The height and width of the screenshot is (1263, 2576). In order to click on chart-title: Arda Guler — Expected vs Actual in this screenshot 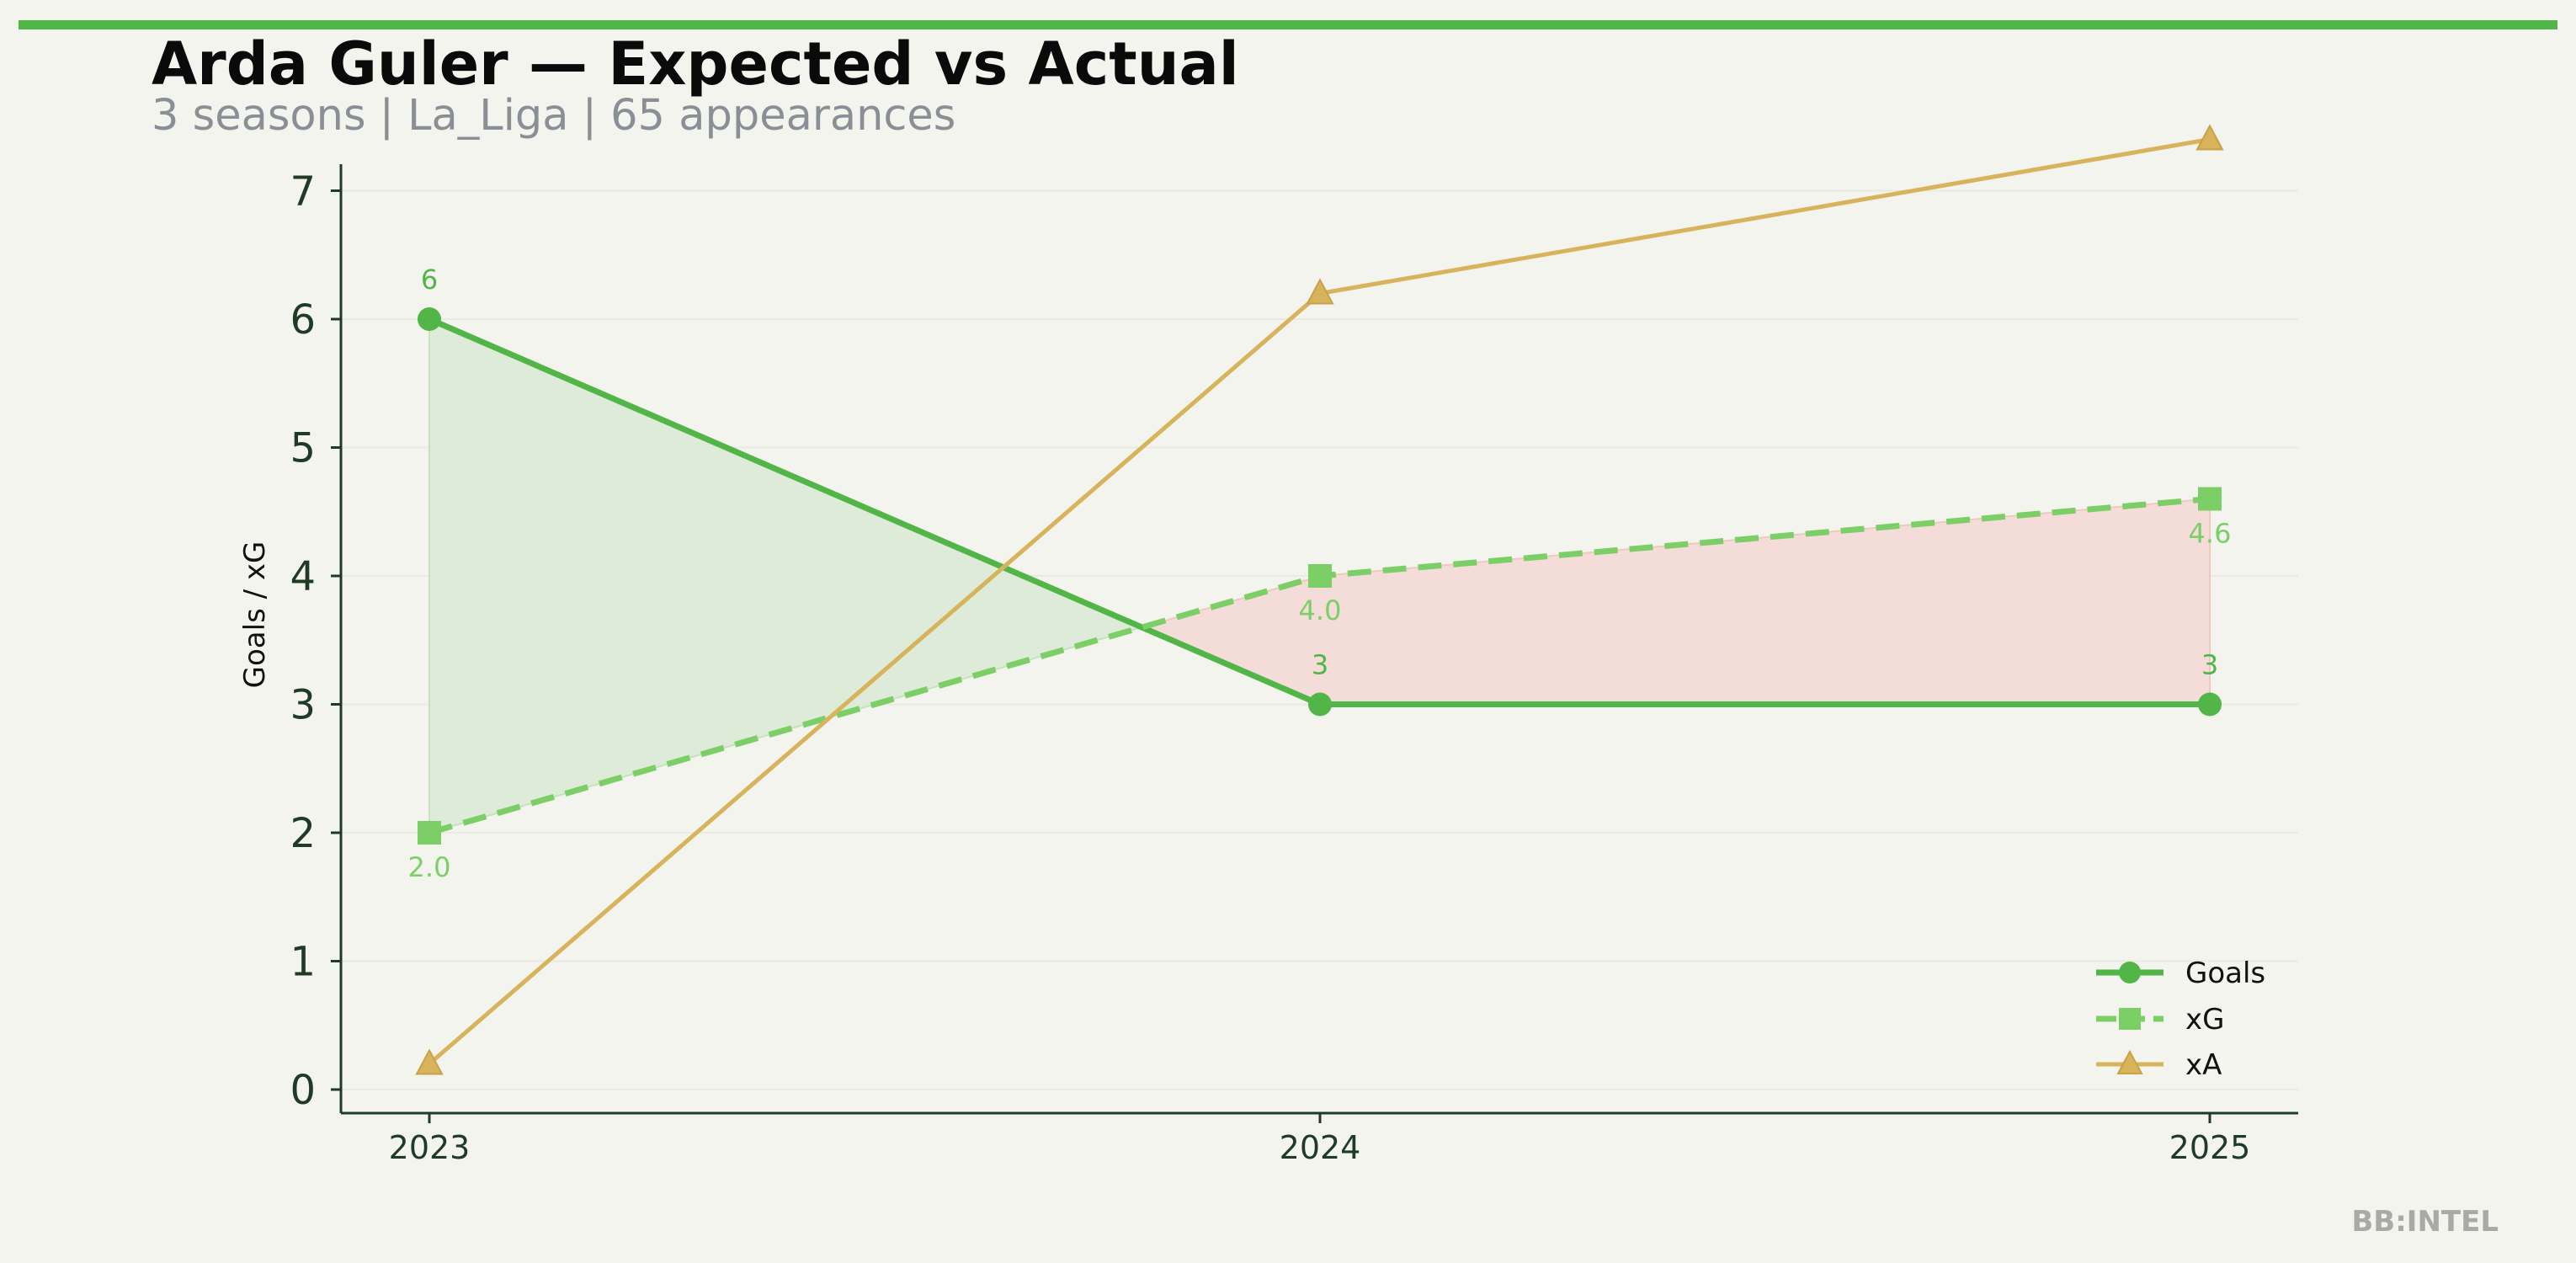, I will do `click(695, 64)`.